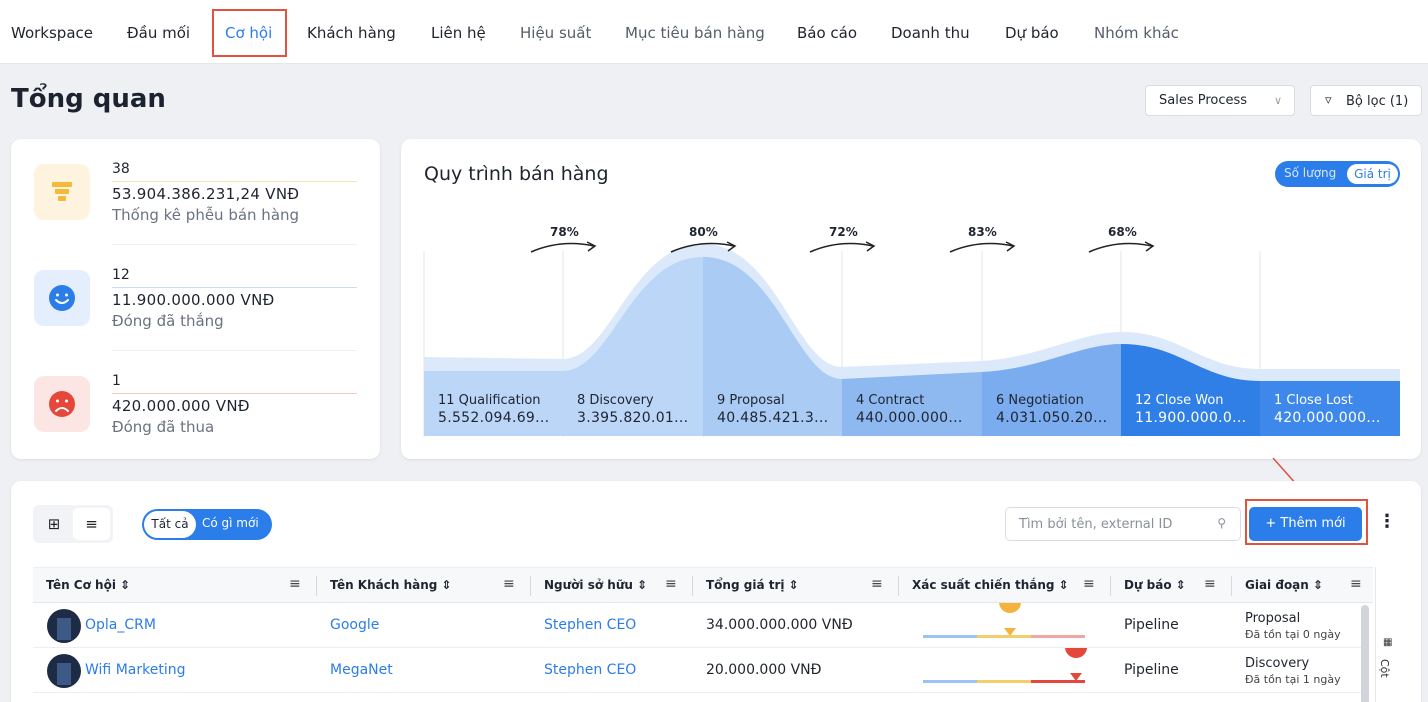  What do you see at coordinates (842, 247) in the screenshot?
I see `conversion-arrows` at bounding box center [842, 247].